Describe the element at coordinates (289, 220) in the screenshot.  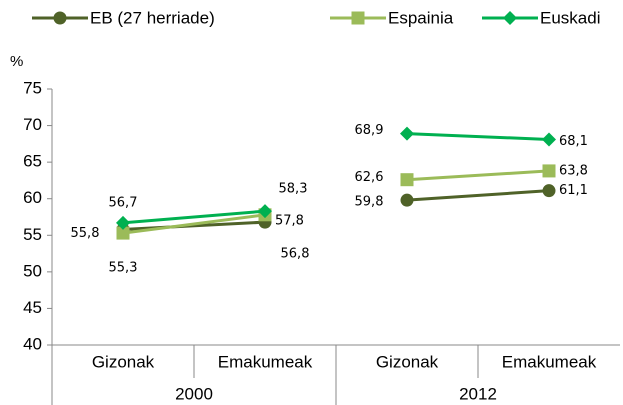
I see `data-label: 57,8` at that location.